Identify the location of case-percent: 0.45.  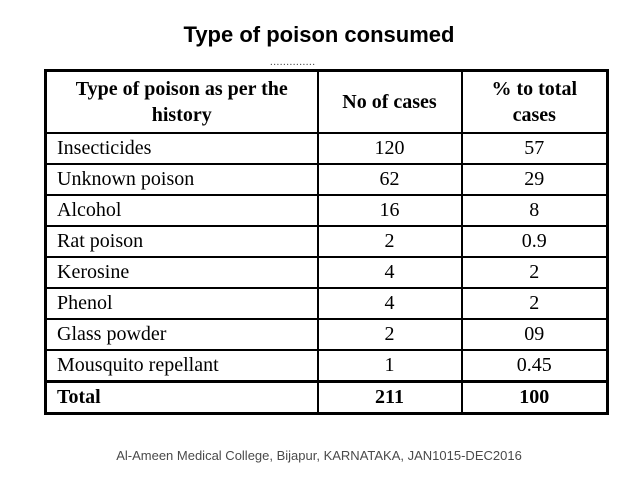
(534, 366).